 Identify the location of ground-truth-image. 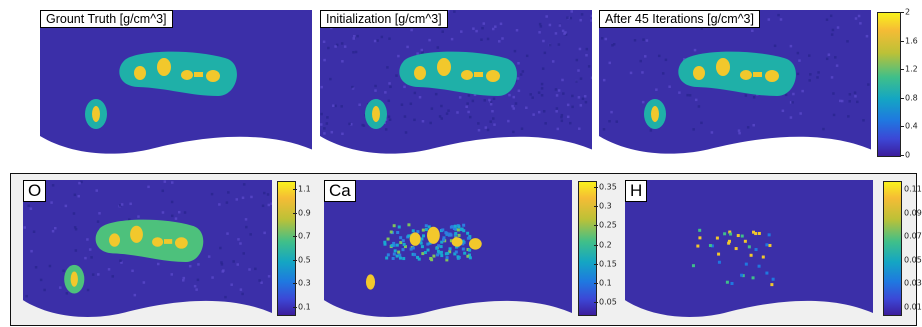
(176, 82).